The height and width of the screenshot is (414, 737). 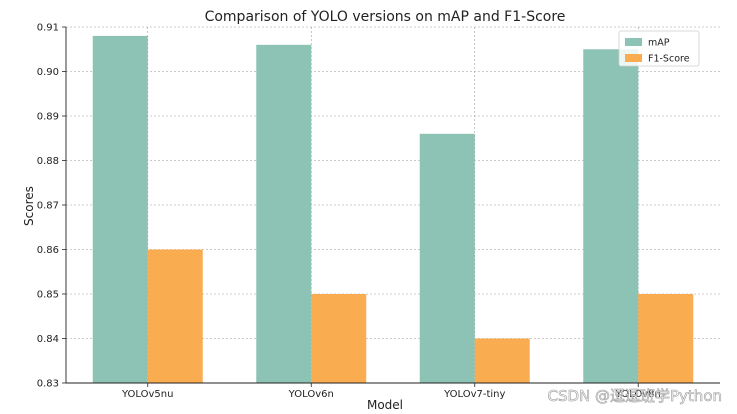 I want to click on y-tick-label: 0.90, so click(x=48, y=72).